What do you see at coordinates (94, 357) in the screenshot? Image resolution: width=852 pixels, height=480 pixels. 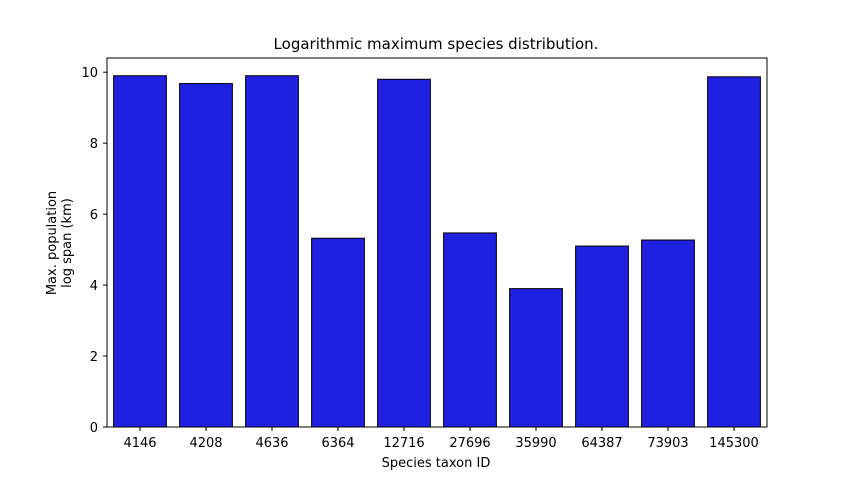 I see `y-tick-label: 2` at bounding box center [94, 357].